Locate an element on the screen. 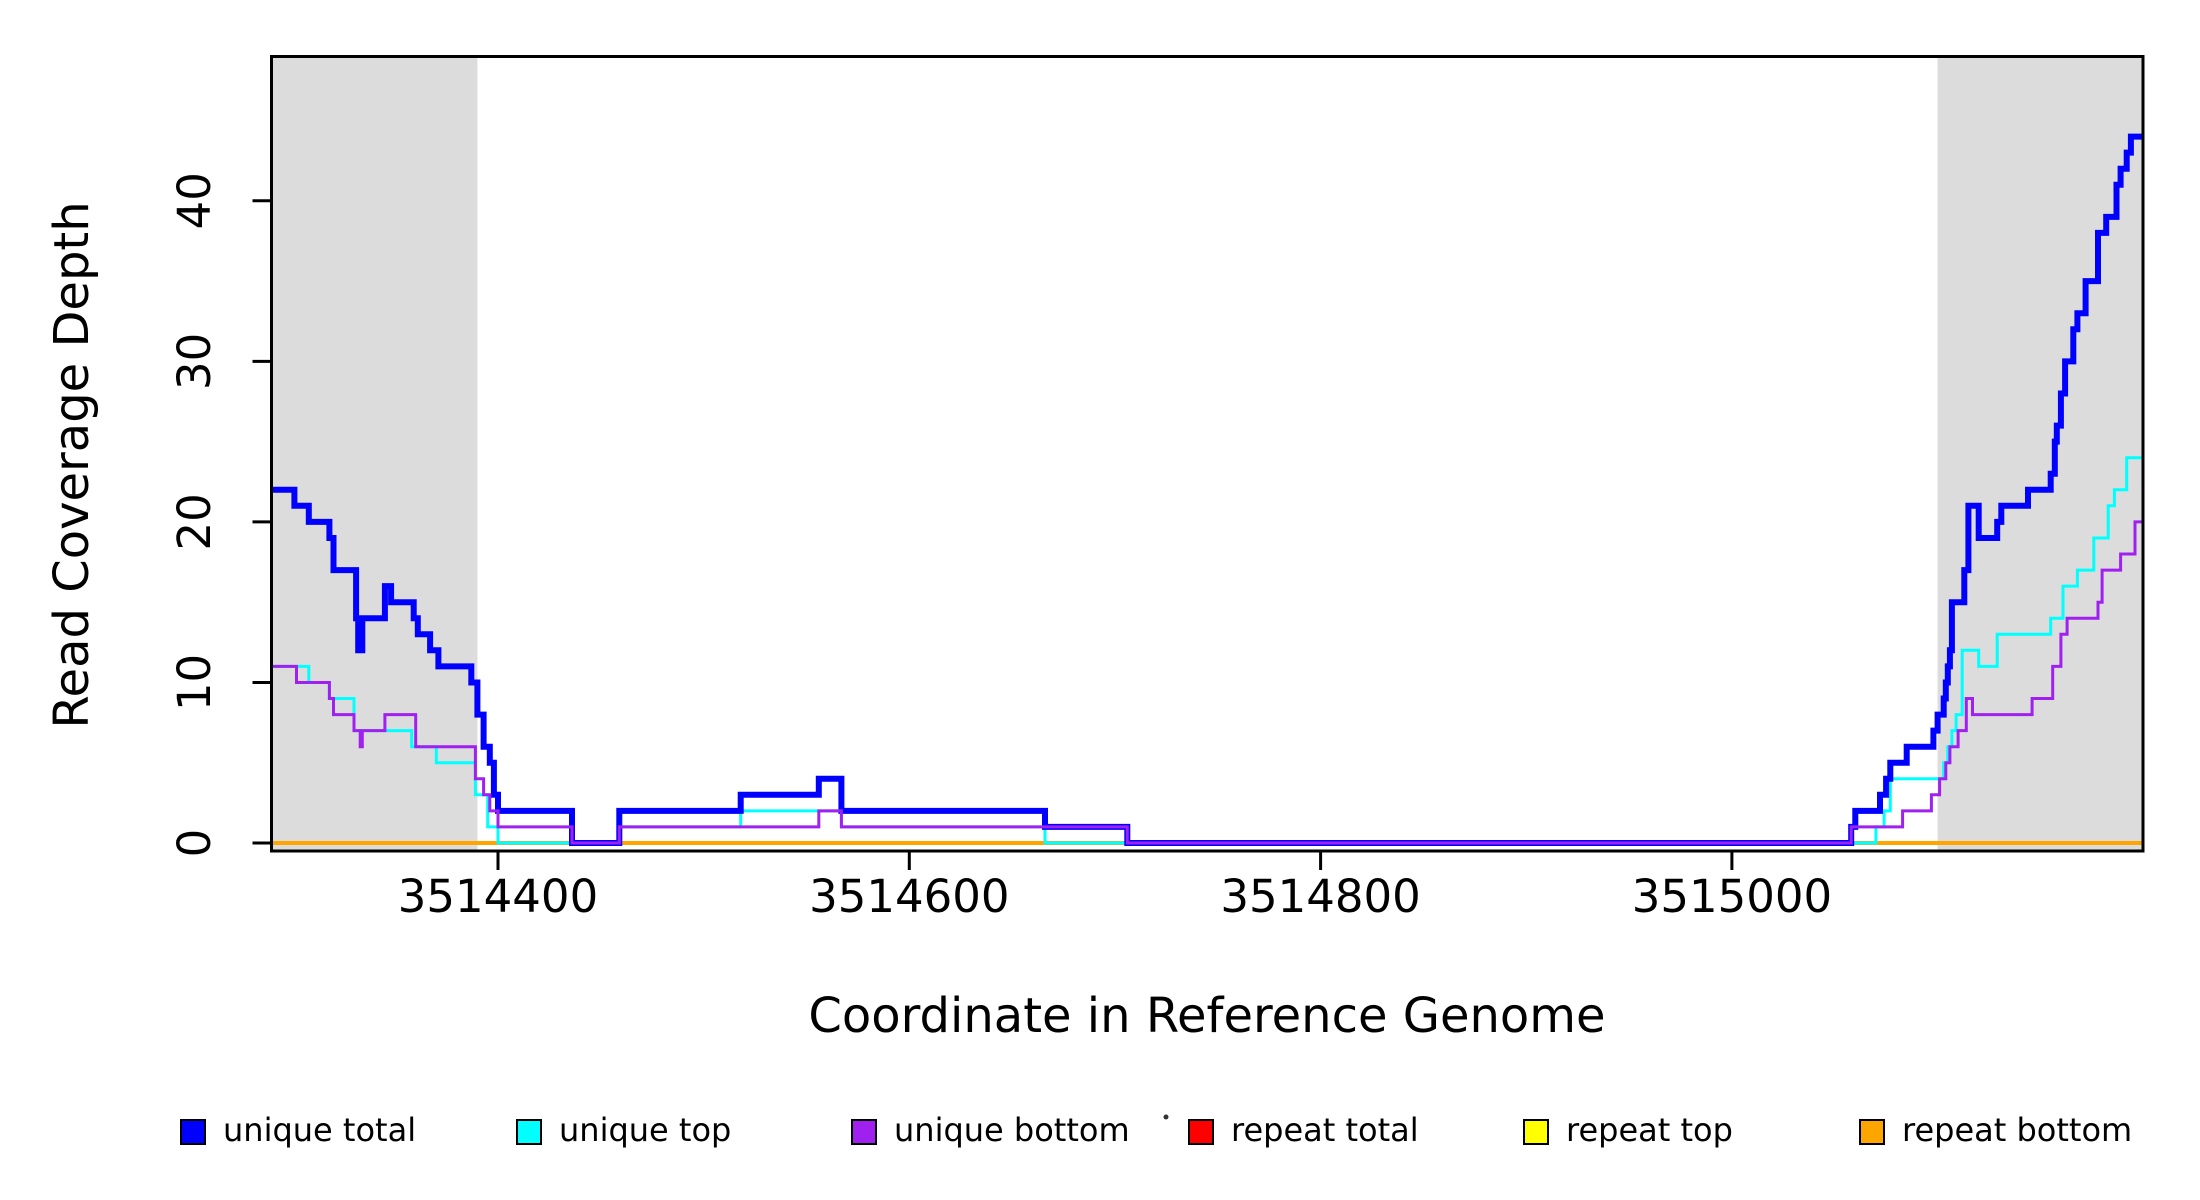 This screenshot has width=2200, height=1200. legend-swatch-repeat-top is located at coordinates (1536, 1132).